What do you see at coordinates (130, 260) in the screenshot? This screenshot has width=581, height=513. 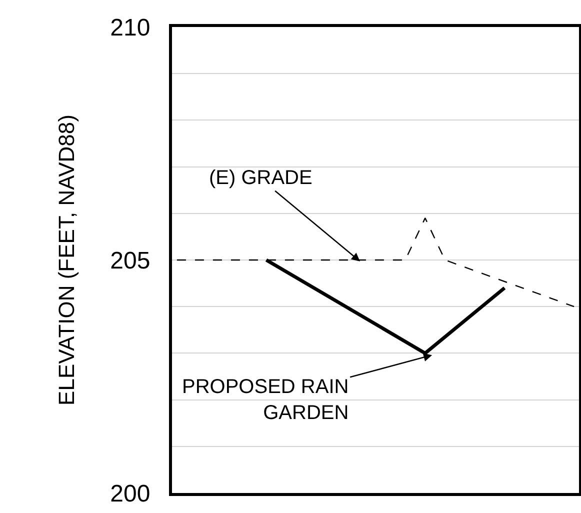 I see `y-tick-label: 205` at bounding box center [130, 260].